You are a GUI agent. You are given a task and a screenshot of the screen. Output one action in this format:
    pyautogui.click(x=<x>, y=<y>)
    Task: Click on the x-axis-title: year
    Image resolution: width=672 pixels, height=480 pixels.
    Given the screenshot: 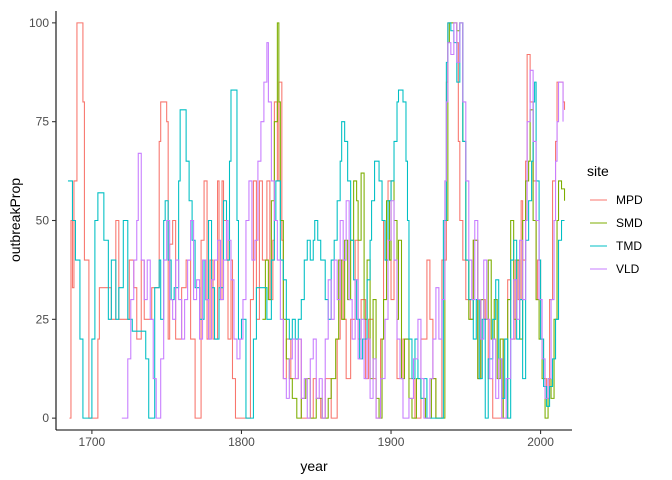 What is the action you would take?
    pyautogui.click(x=314, y=466)
    